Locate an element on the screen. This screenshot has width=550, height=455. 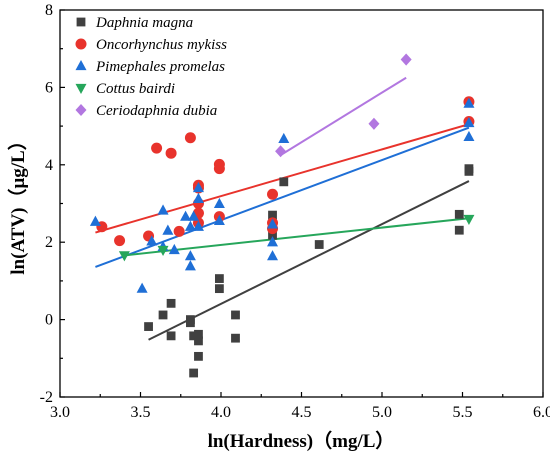
legend-marker-pimephales-promelas is located at coordinates (81, 65).